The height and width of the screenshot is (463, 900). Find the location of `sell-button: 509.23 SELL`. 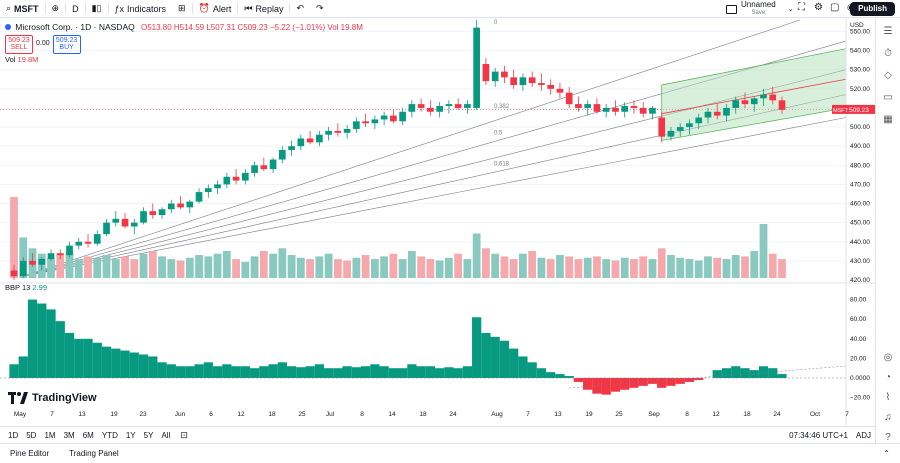

sell-button: 509.23 SELL is located at coordinates (19, 44).